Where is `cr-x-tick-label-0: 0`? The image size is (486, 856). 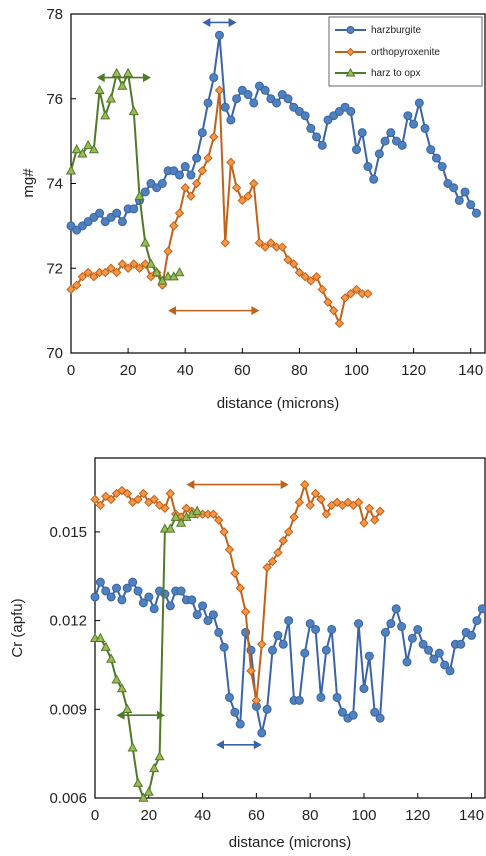
cr-x-tick-label-0: 0 is located at coordinates (95, 815).